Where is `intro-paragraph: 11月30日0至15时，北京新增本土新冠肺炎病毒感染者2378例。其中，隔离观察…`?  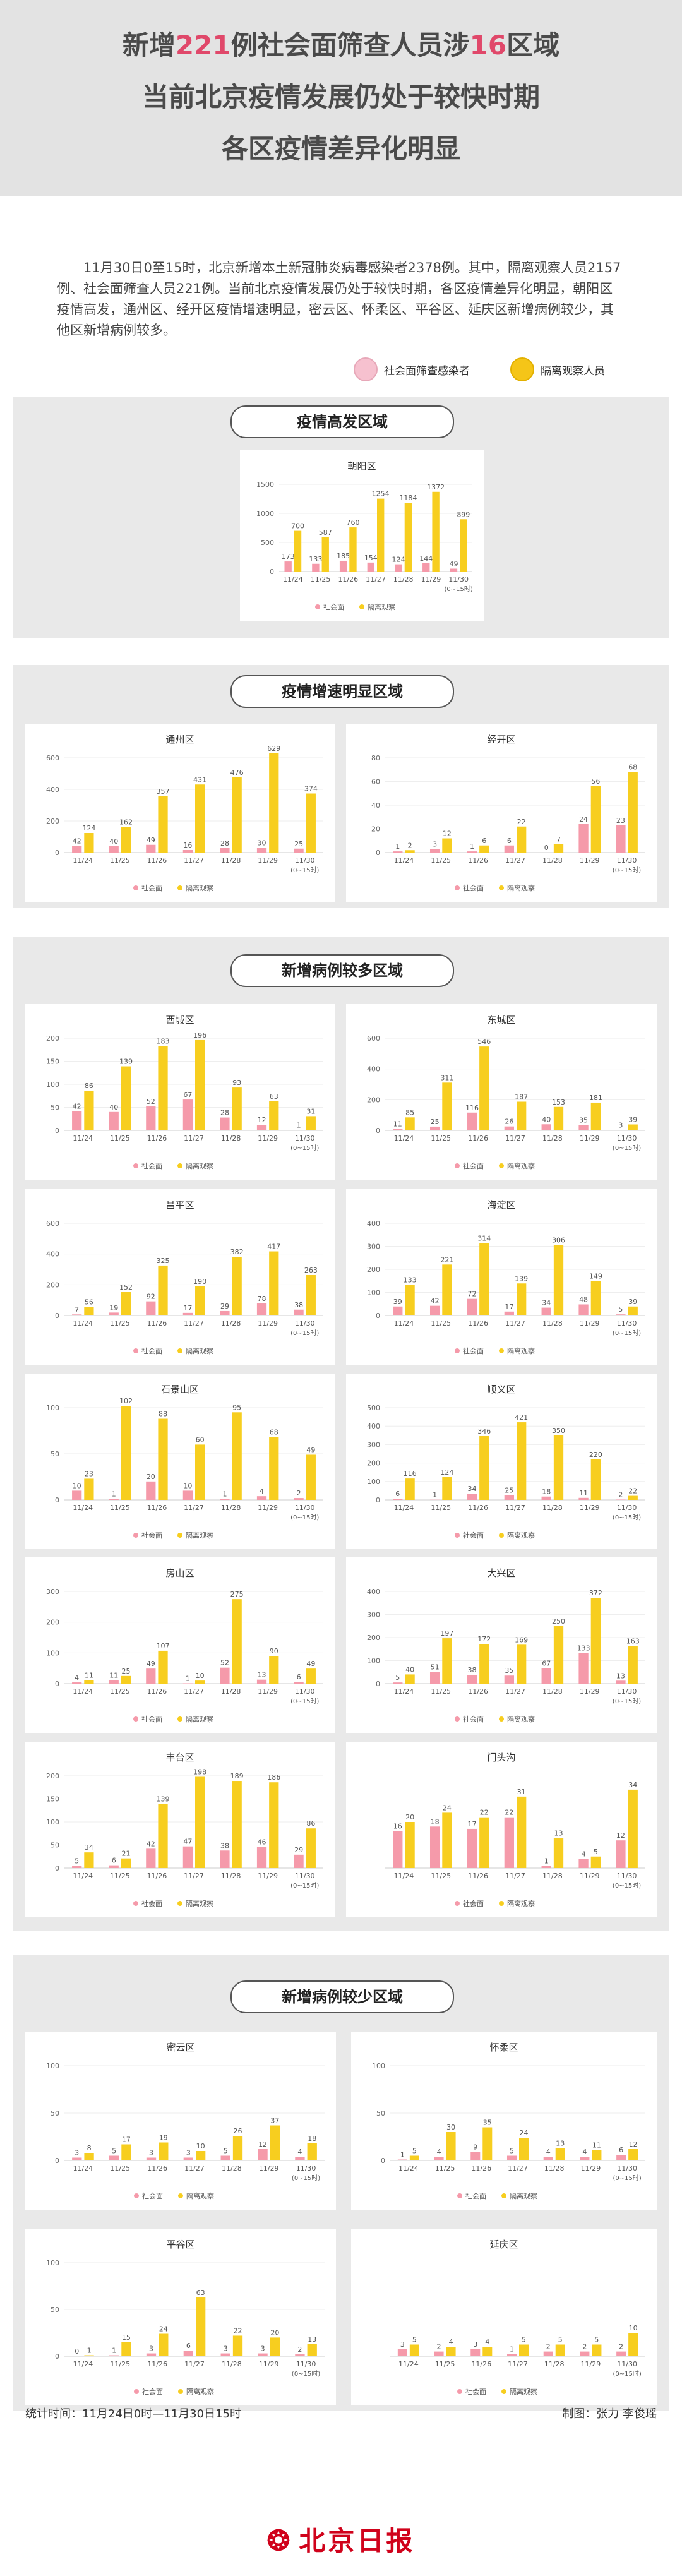 intro-paragraph: 11月30日0至15时，北京新增本土新冠肺炎病毒感染者2378例。其中，隔离观察… is located at coordinates (339, 299).